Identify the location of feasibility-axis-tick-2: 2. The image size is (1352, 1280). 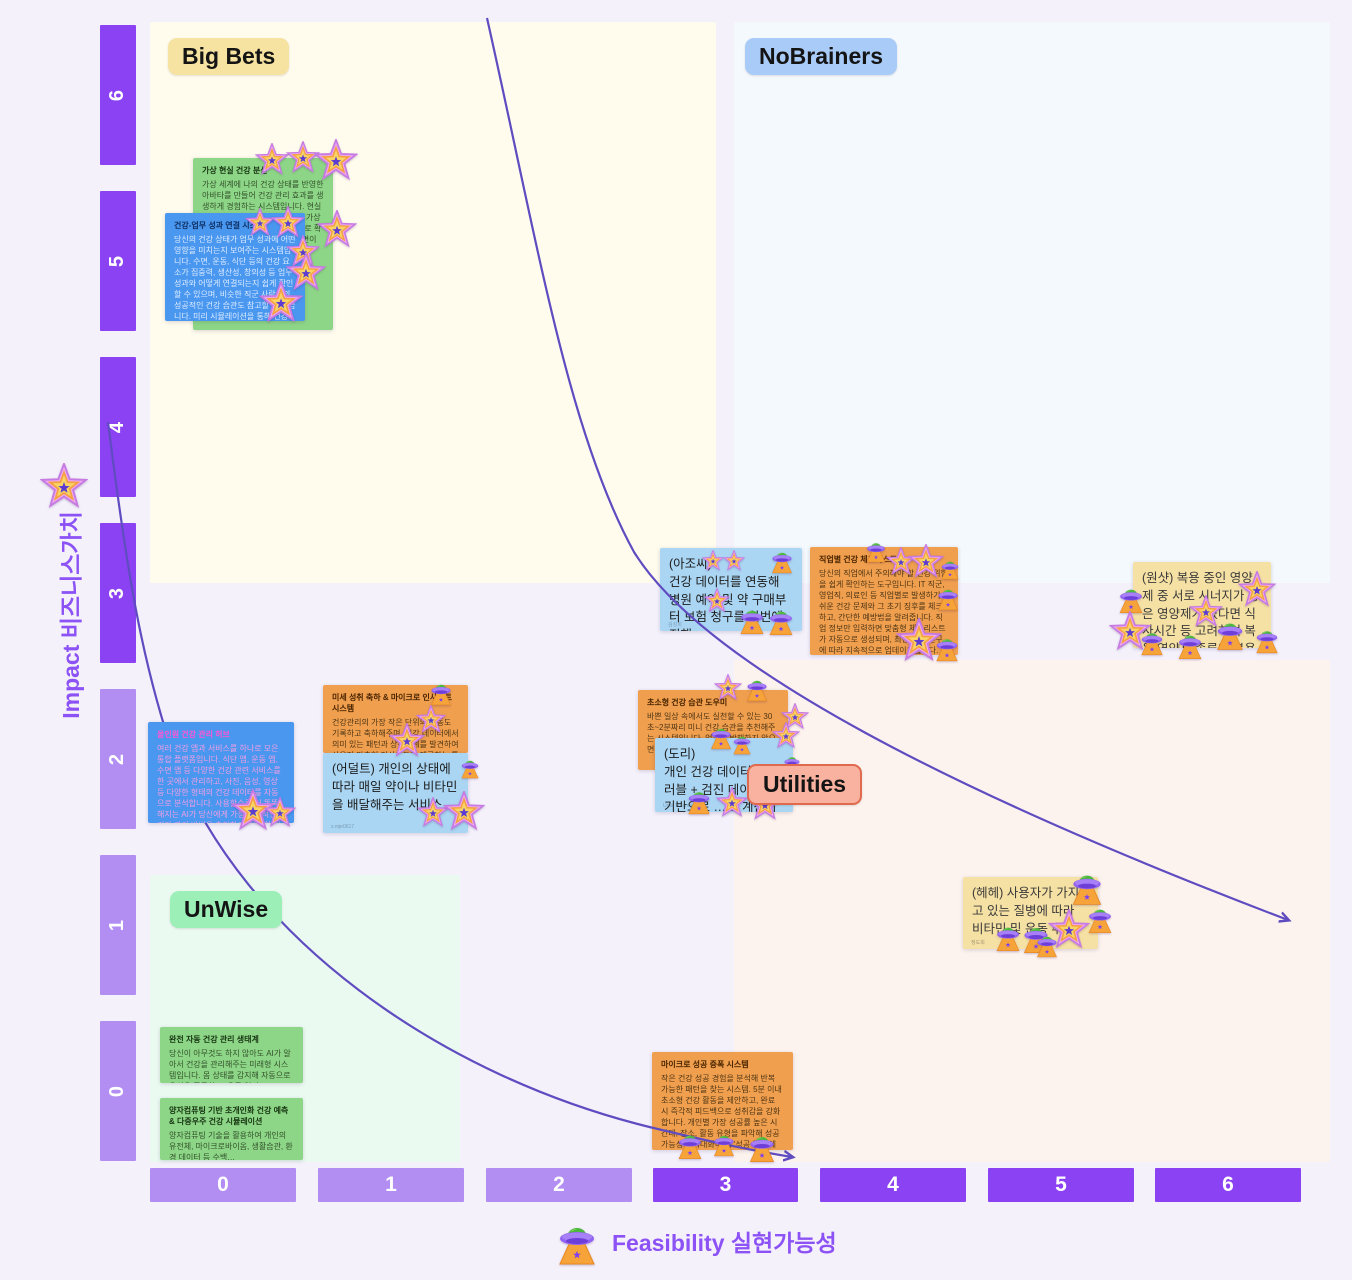
(559, 1185).